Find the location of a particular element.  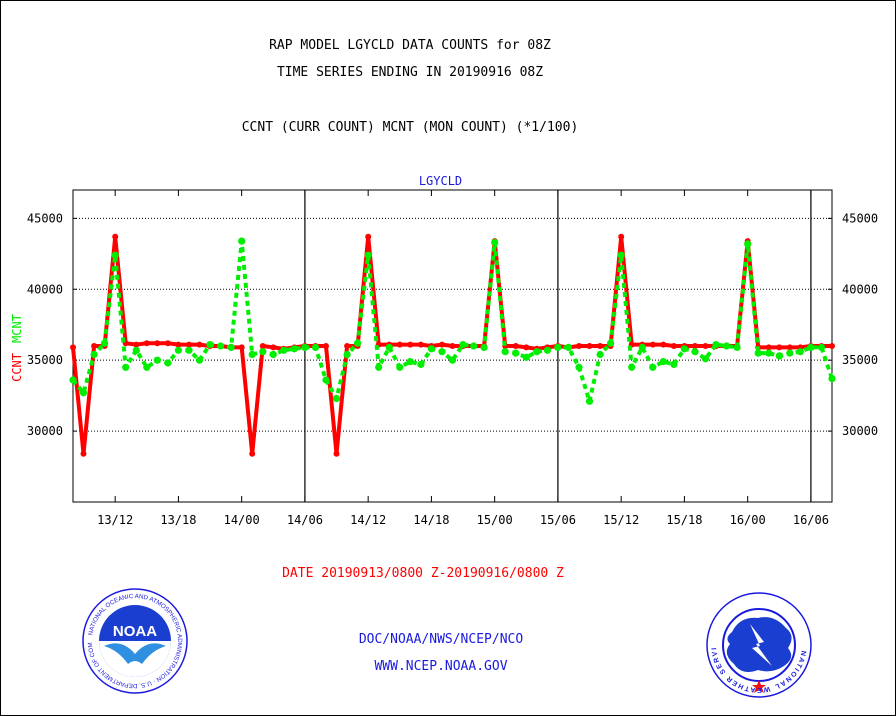

x-tick-label: 14/12 is located at coordinates (368, 520).